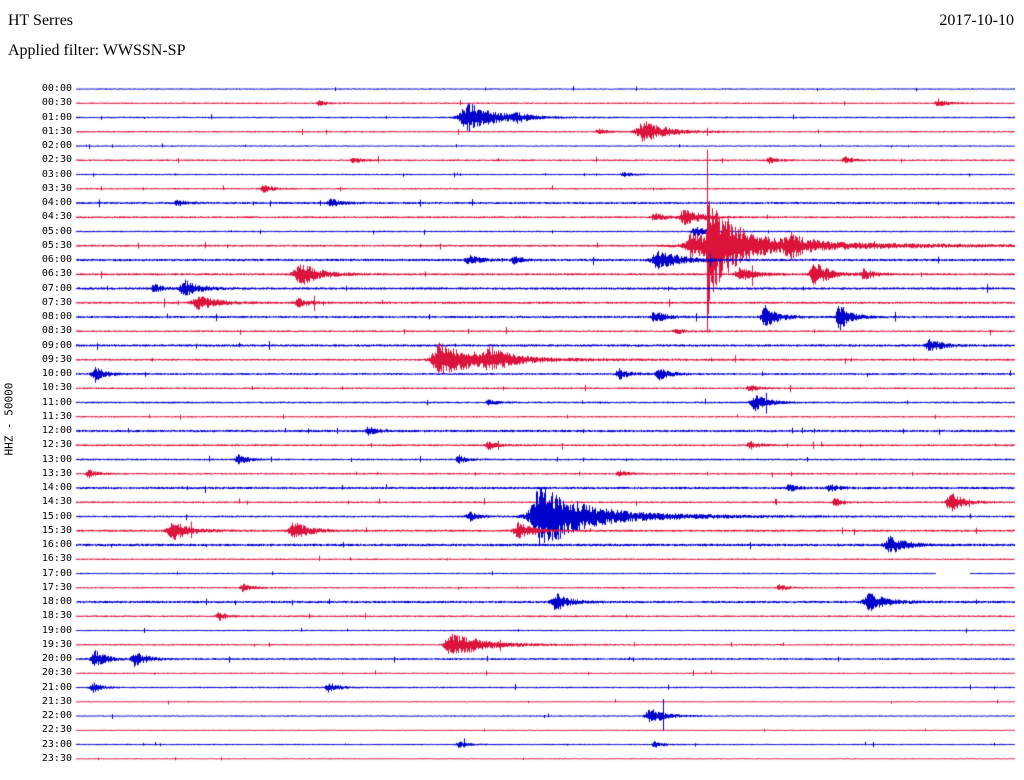 The image size is (1024, 780). I want to click on time-label: 10:00, so click(56, 373).